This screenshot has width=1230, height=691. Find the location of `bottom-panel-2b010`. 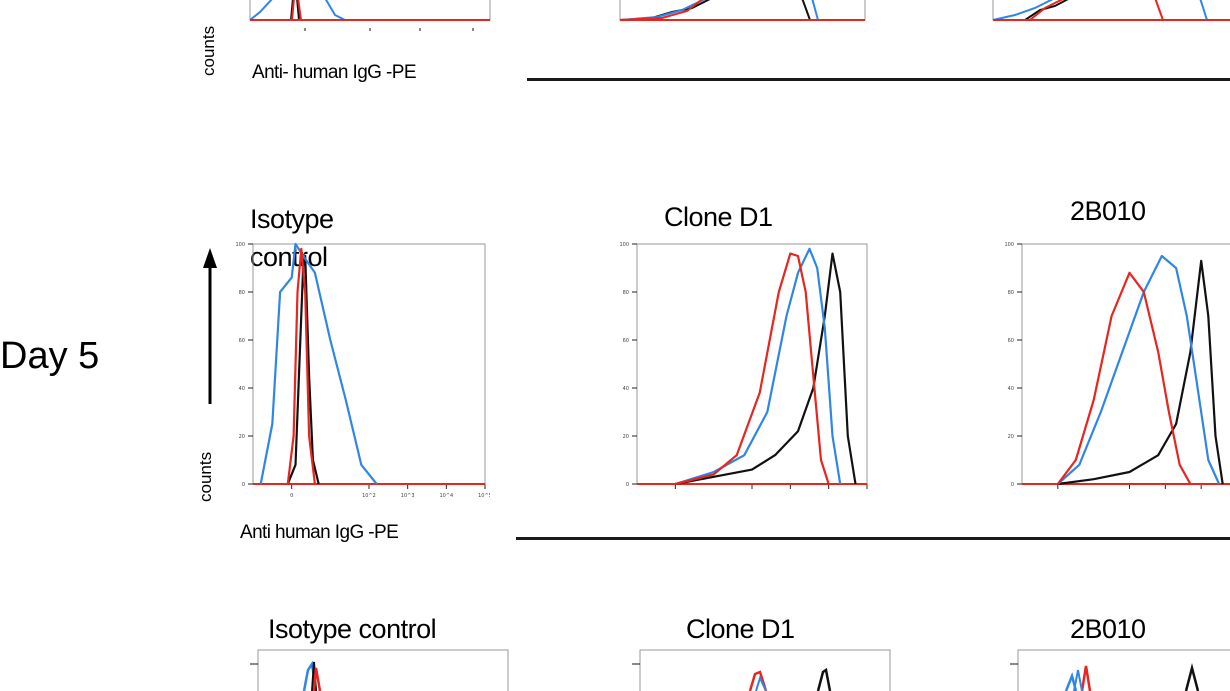

bottom-panel-2b010 is located at coordinates (1120, 670).